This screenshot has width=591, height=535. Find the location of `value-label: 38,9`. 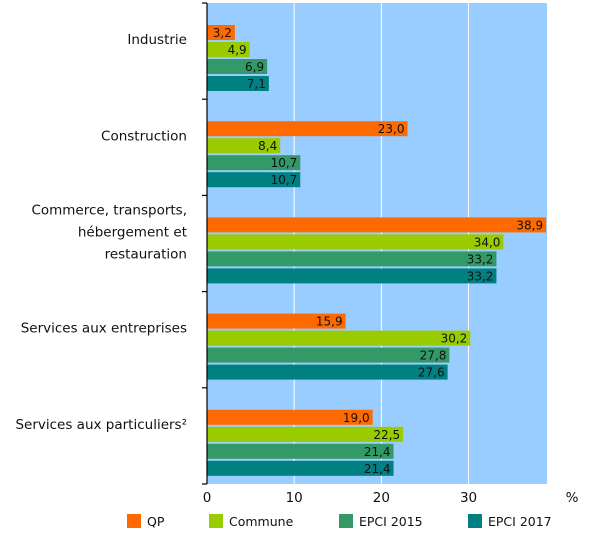

value-label: 38,9 is located at coordinates (529, 225).